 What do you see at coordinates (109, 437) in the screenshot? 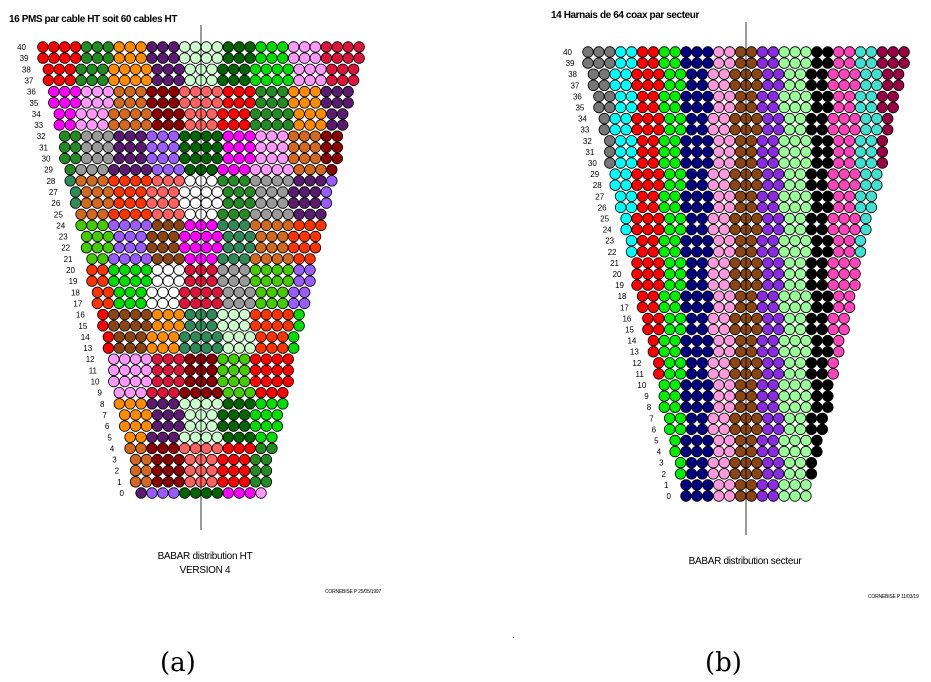
I see `panel-a-row-label: 5` at bounding box center [109, 437].